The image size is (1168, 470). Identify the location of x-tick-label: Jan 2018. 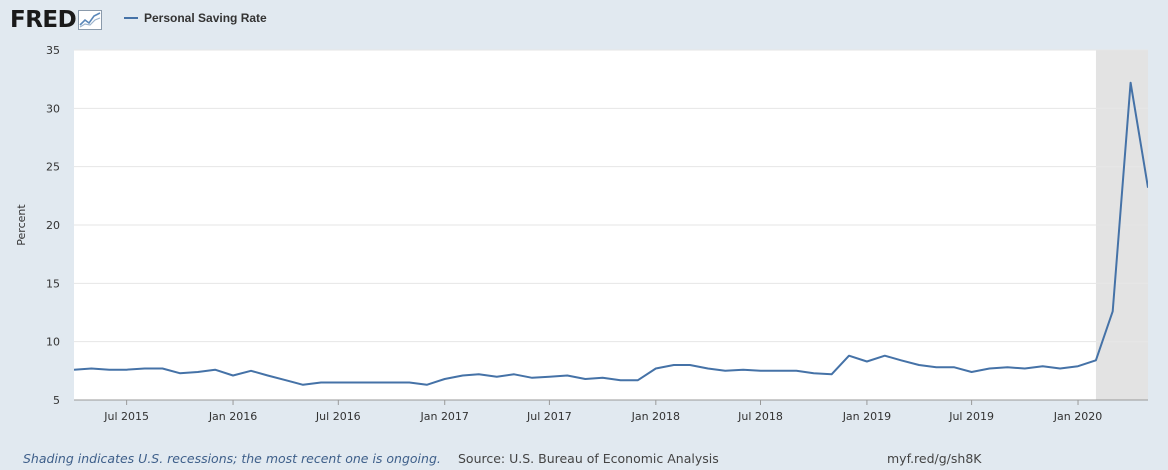
(655, 416).